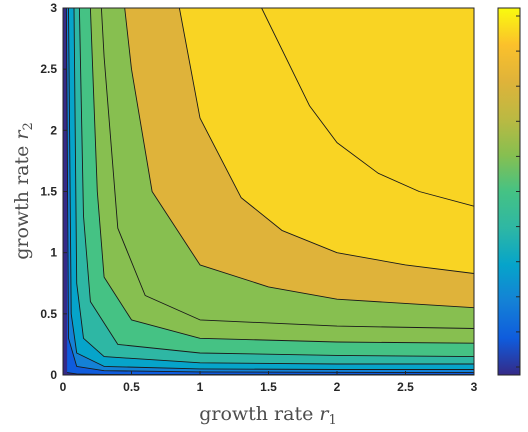 The width and height of the screenshot is (528, 432). Describe the element at coordinates (63, 387) in the screenshot. I see `x-tick-label: 0` at that location.